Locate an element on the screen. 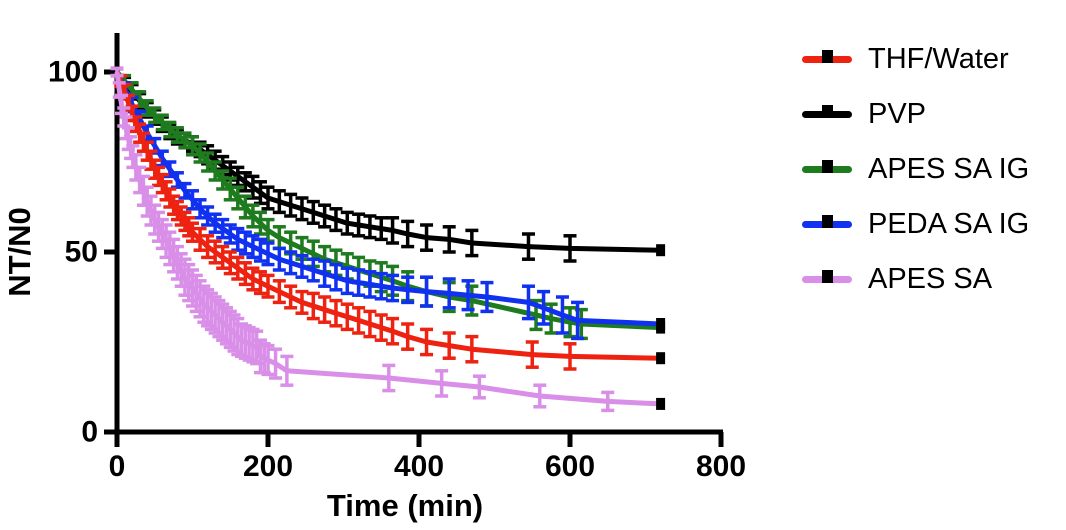 The width and height of the screenshot is (1066, 530). legend-label: APES SA is located at coordinates (930, 278).